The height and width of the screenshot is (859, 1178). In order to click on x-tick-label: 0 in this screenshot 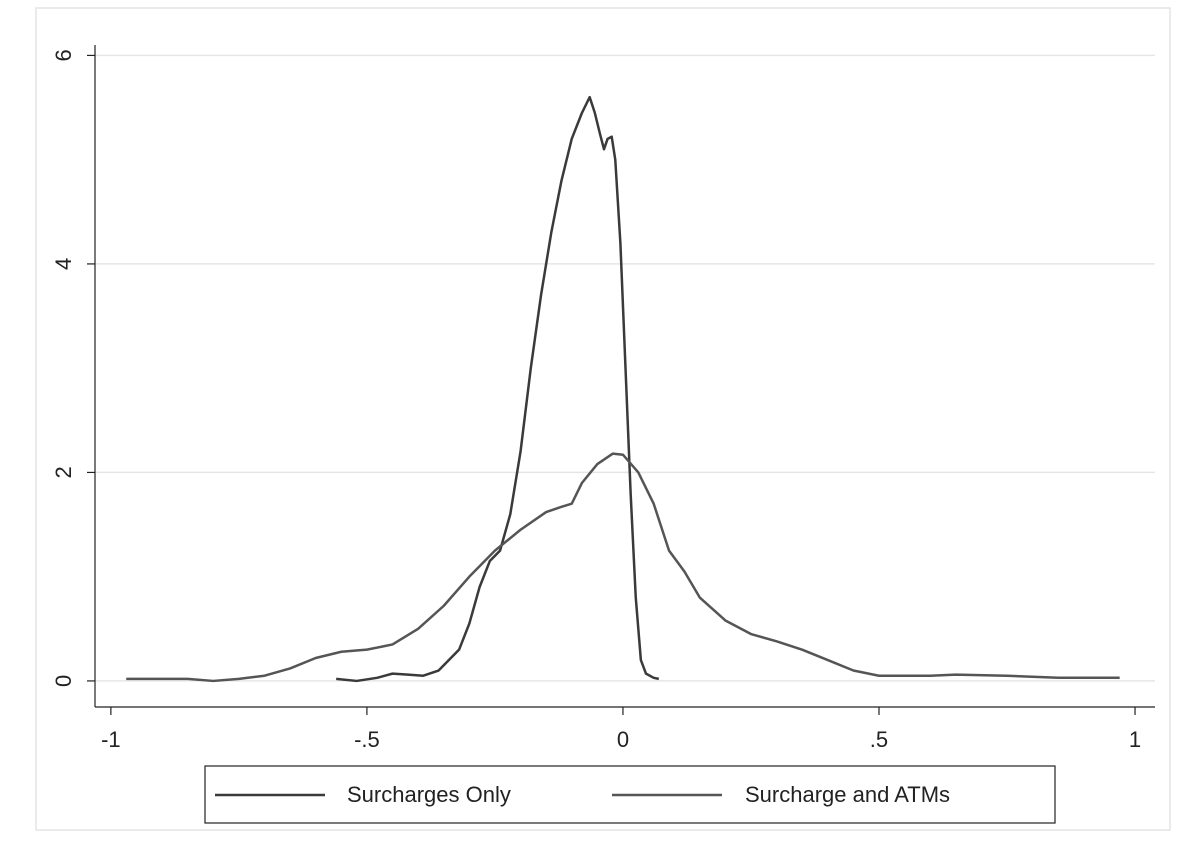, I will do `click(623, 739)`.